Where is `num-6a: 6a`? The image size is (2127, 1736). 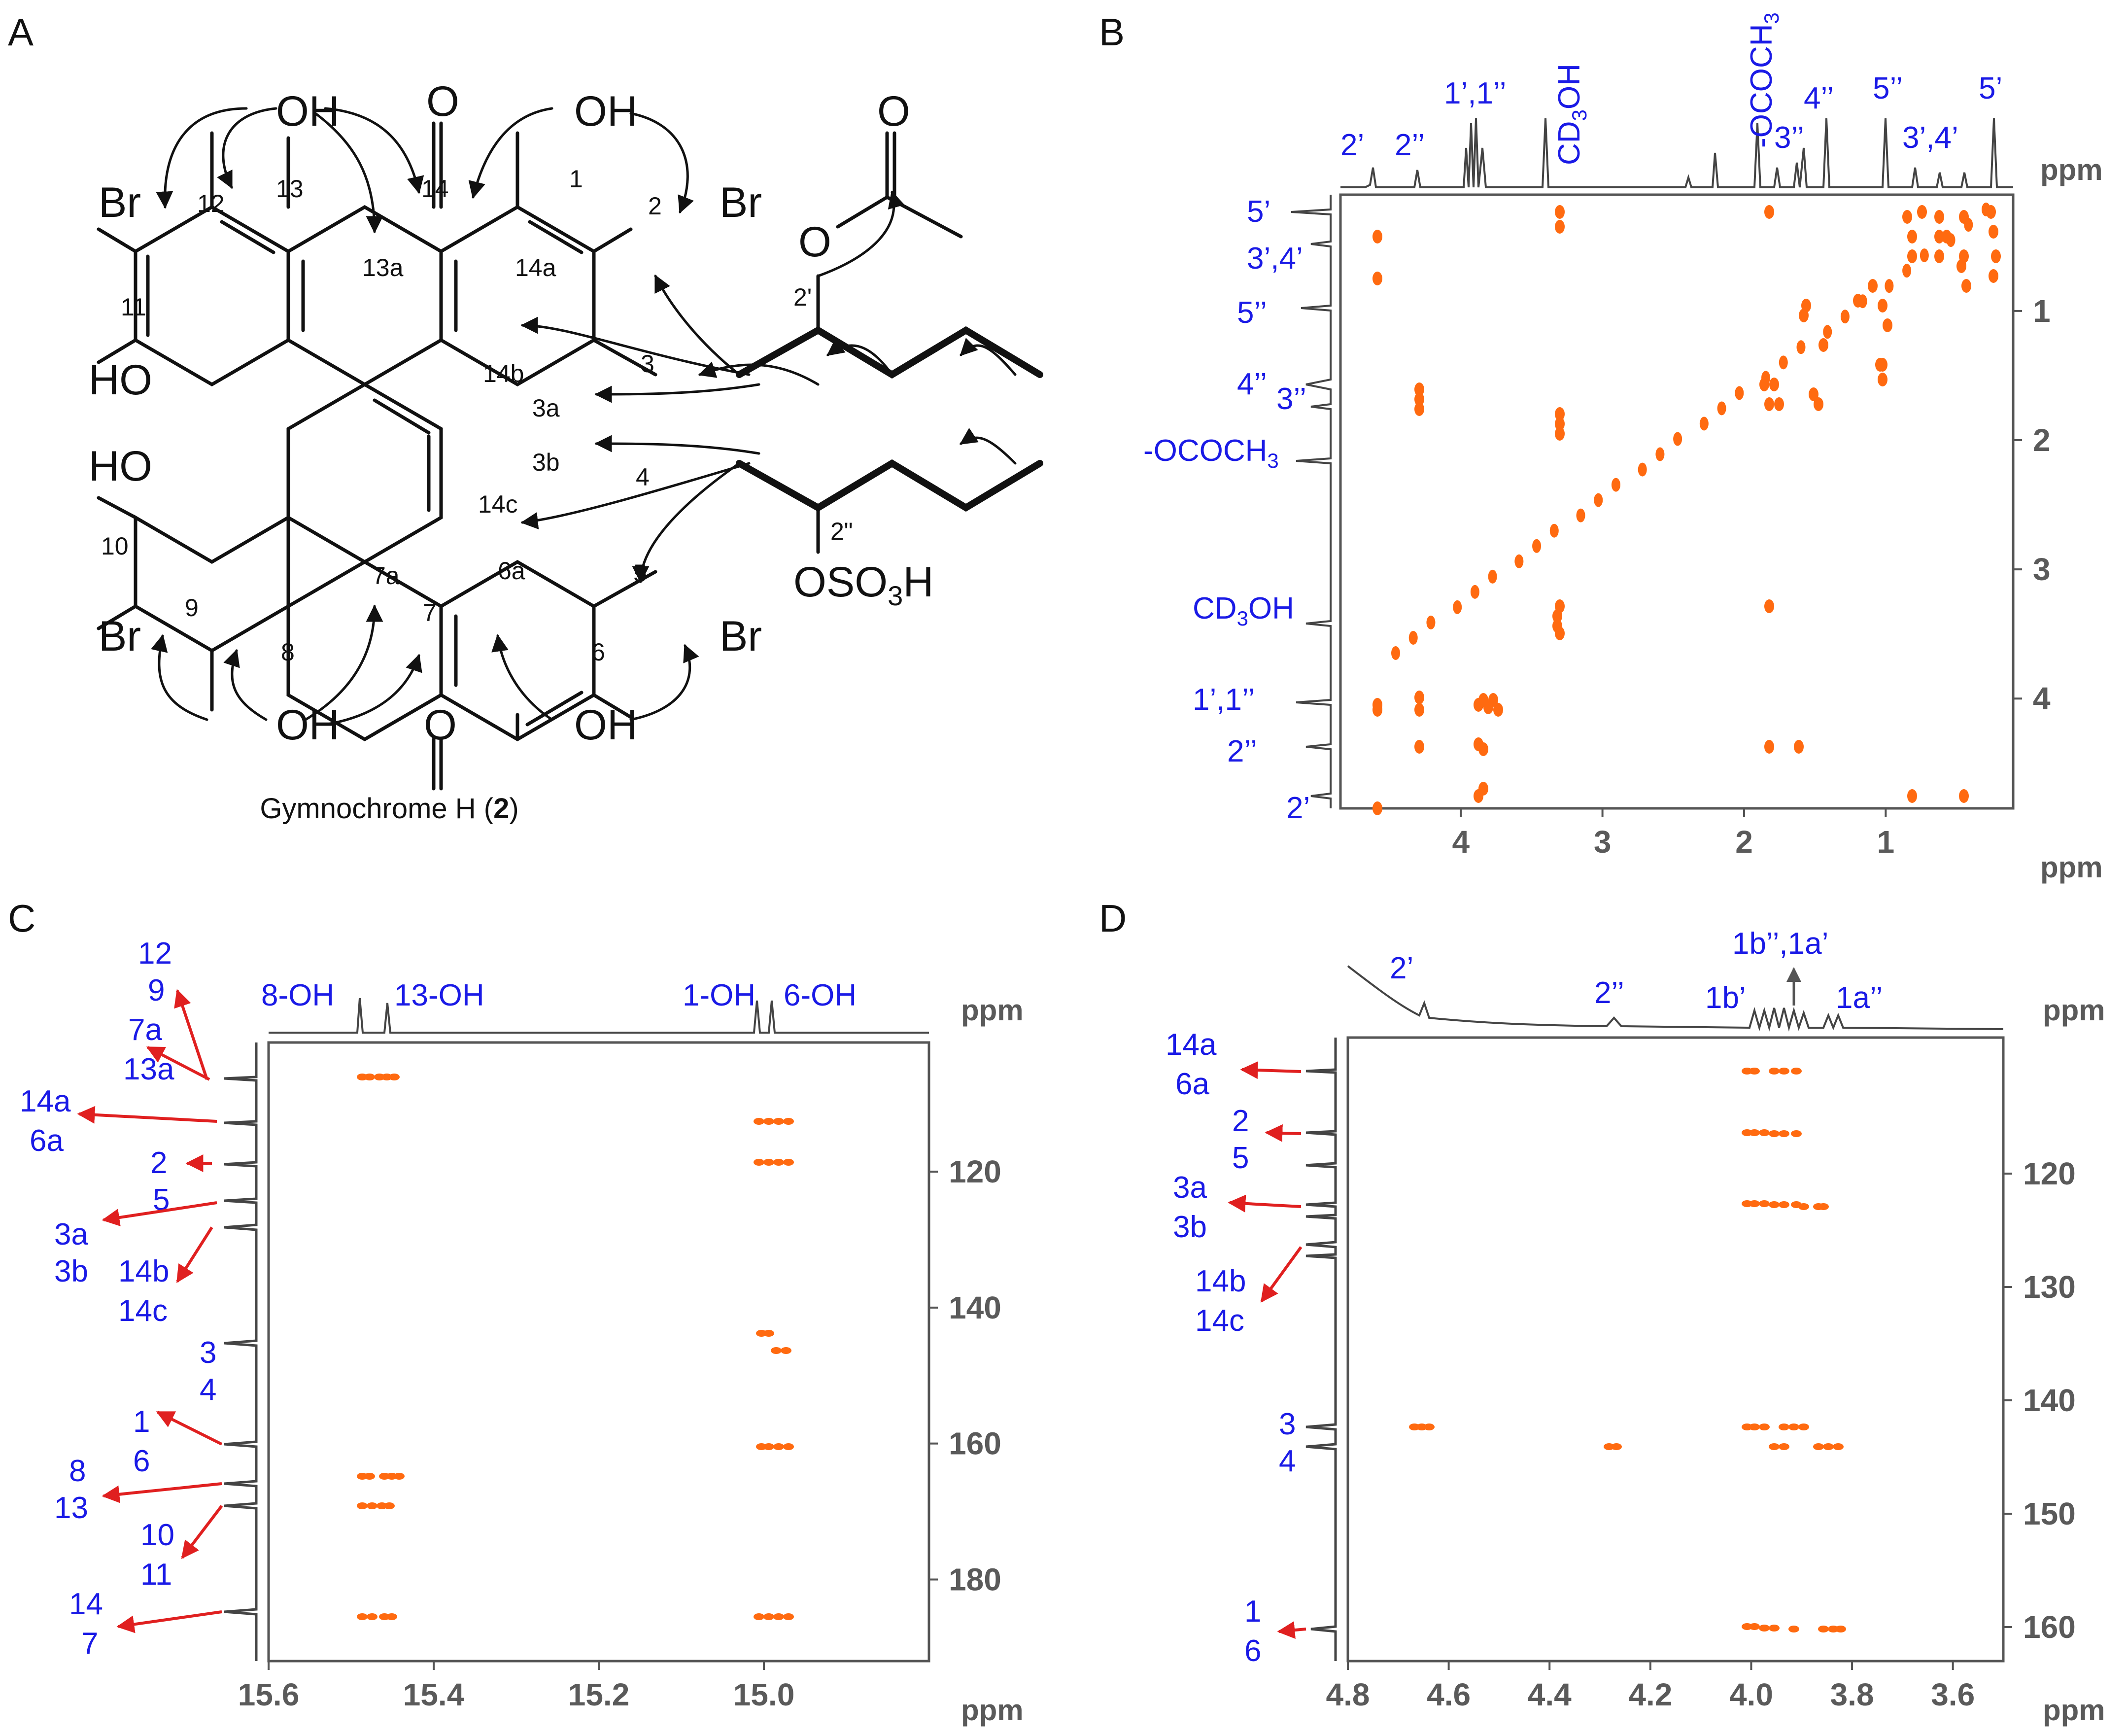 num-6a: 6a is located at coordinates (512, 571).